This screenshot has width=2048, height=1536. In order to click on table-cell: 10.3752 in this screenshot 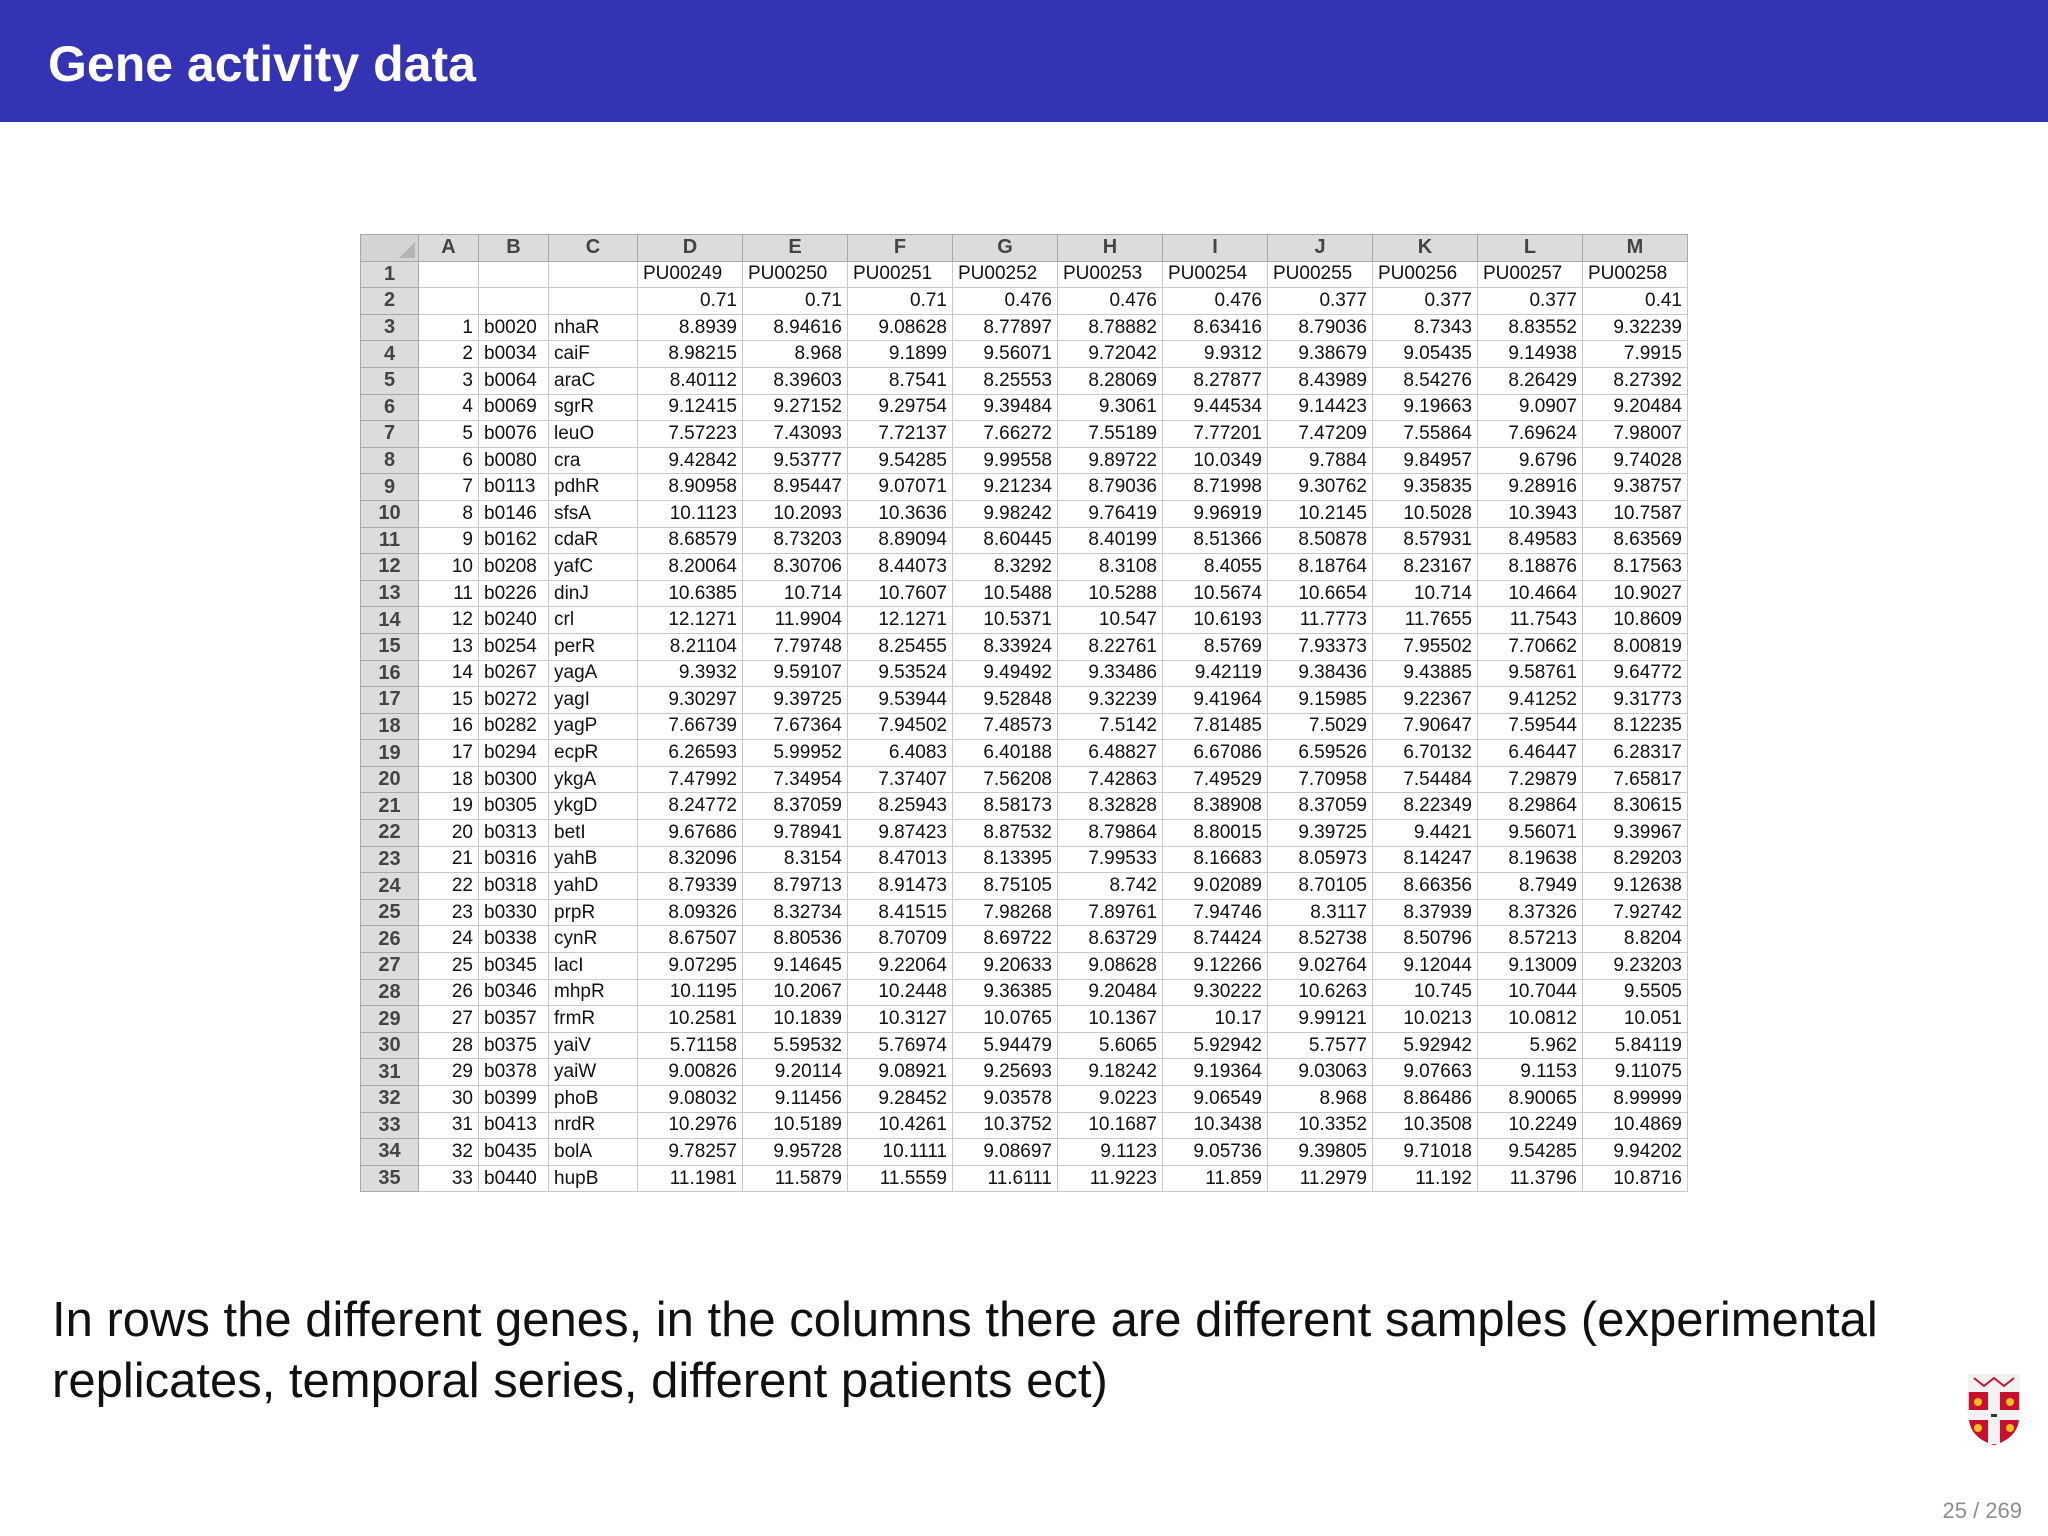, I will do `click(1005, 1125)`.